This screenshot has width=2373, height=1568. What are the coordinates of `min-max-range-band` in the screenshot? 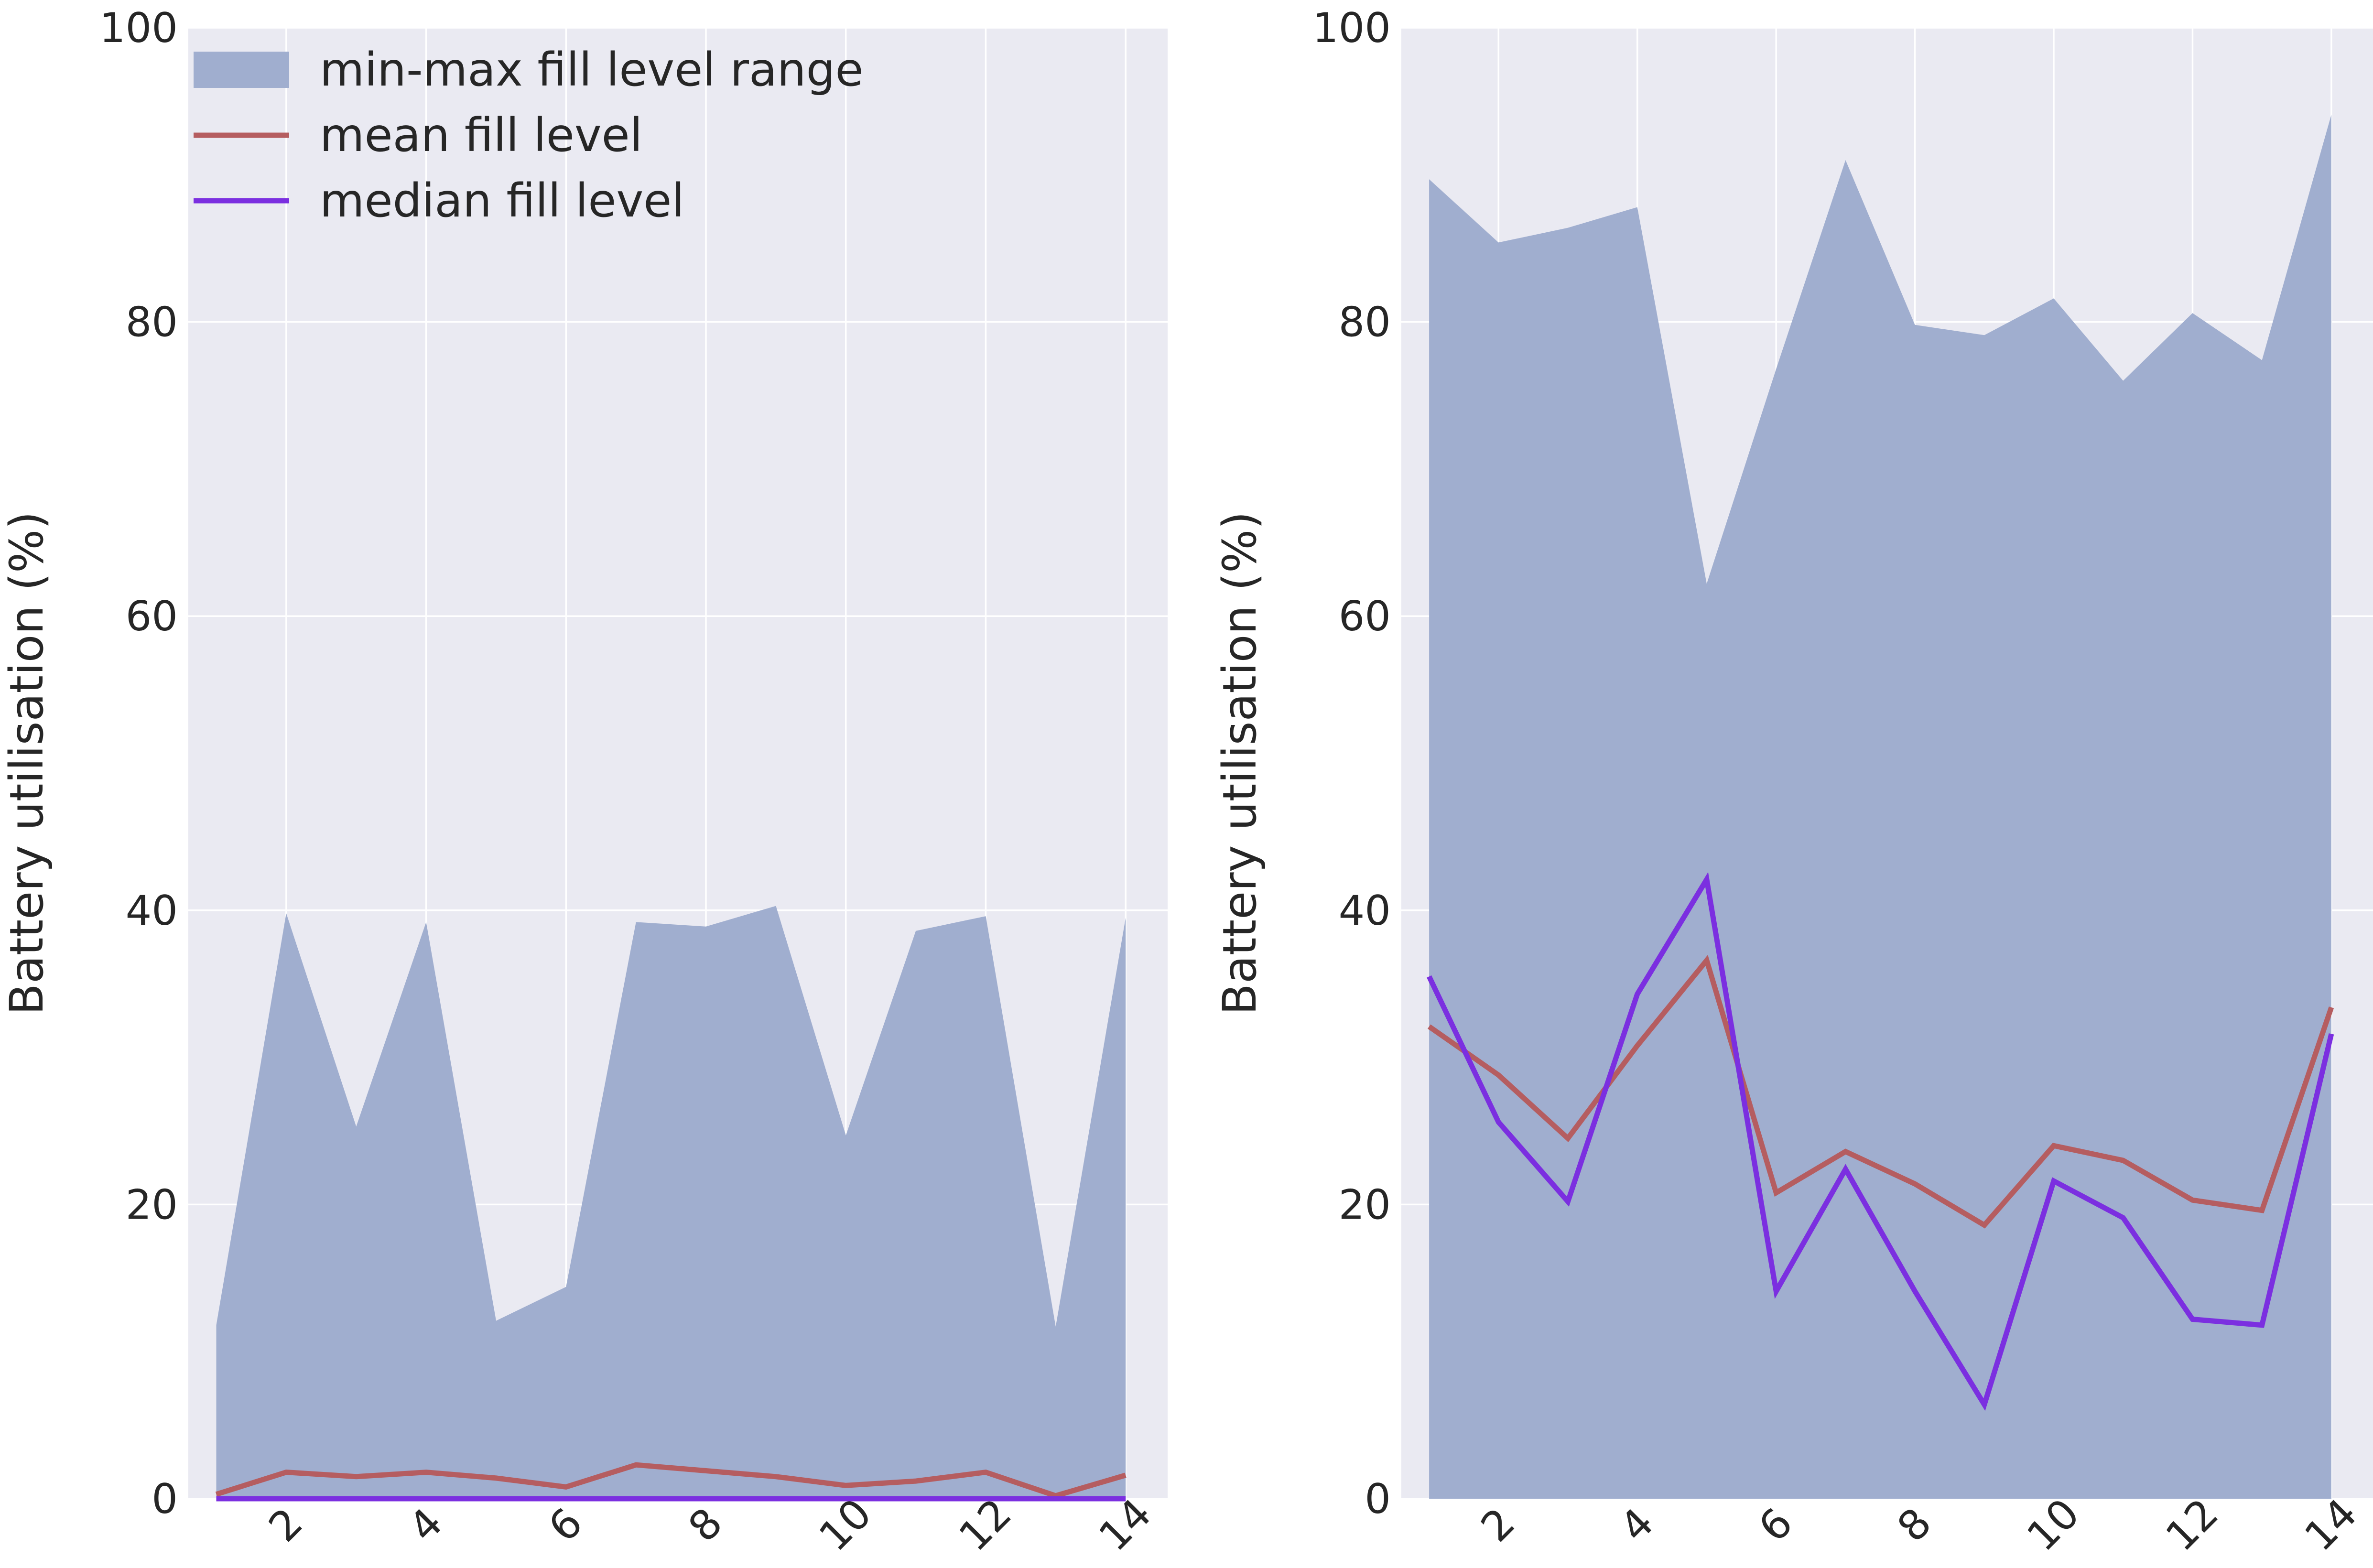 It's located at (671, 1202).